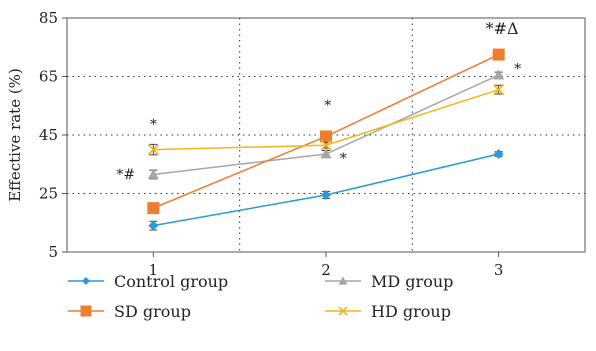  What do you see at coordinates (53, 252) in the screenshot?
I see `y-tick-label: 5` at bounding box center [53, 252].